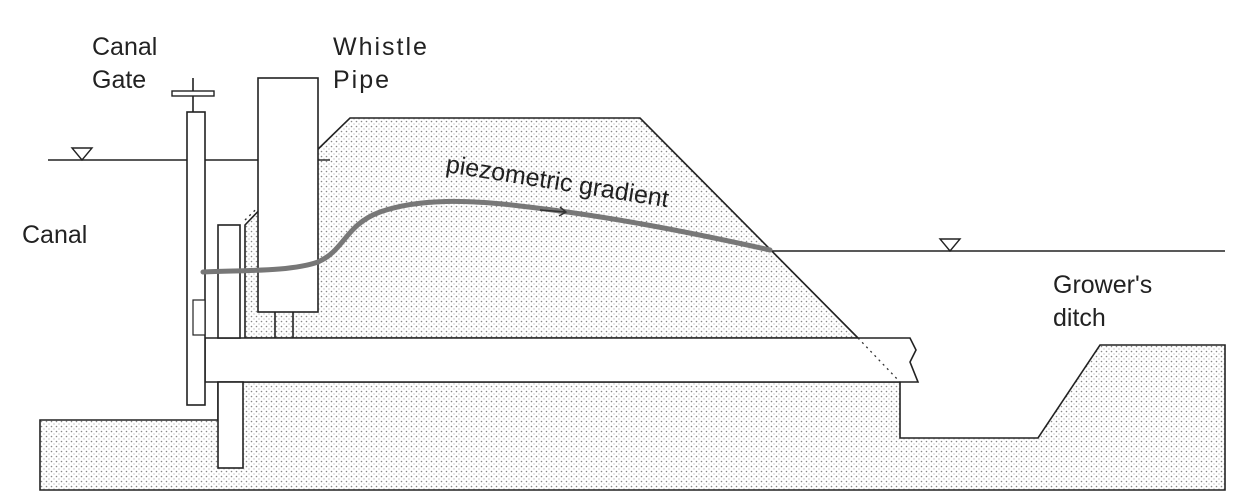 The height and width of the screenshot is (504, 1243). Describe the element at coordinates (486, 236) in the screenshot. I see `piezometric-line` at that location.